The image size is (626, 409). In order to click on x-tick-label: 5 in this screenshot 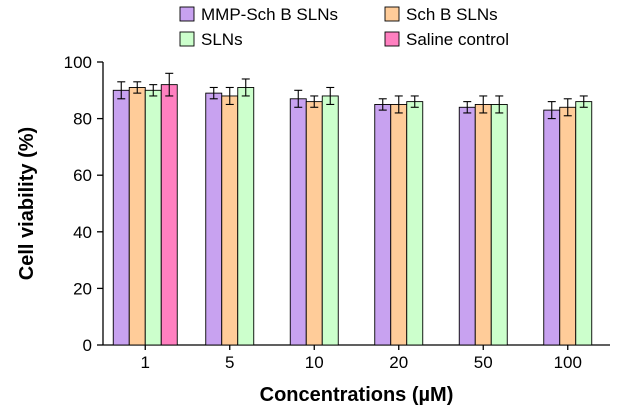, I will do `click(229, 362)`.